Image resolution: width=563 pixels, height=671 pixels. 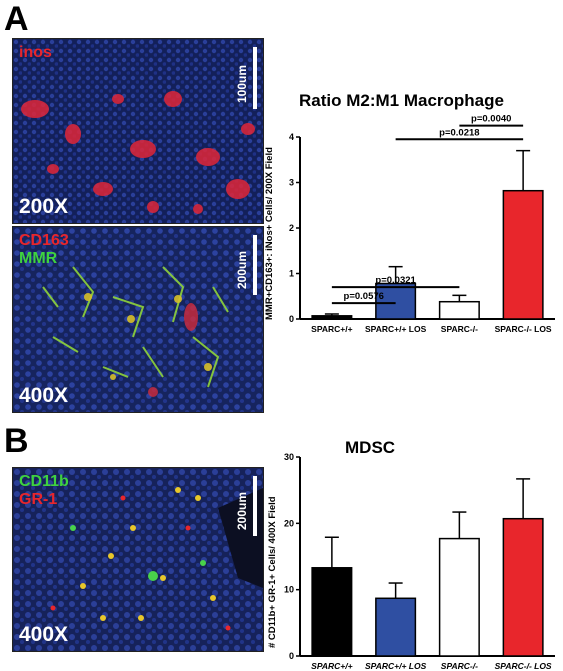 I want to click on micrograph-cd11b-gr1: CD11b GR-1 200um 400X, so click(x=138, y=559).